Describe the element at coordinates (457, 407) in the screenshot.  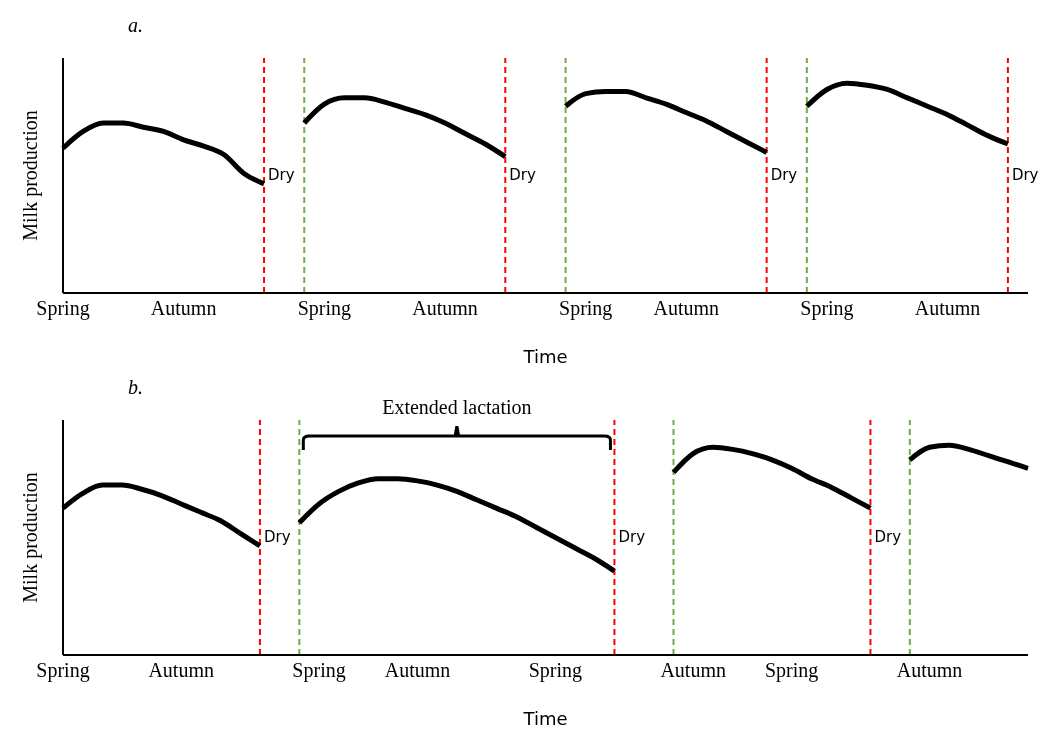
I see `text: Extended lactation` at that location.